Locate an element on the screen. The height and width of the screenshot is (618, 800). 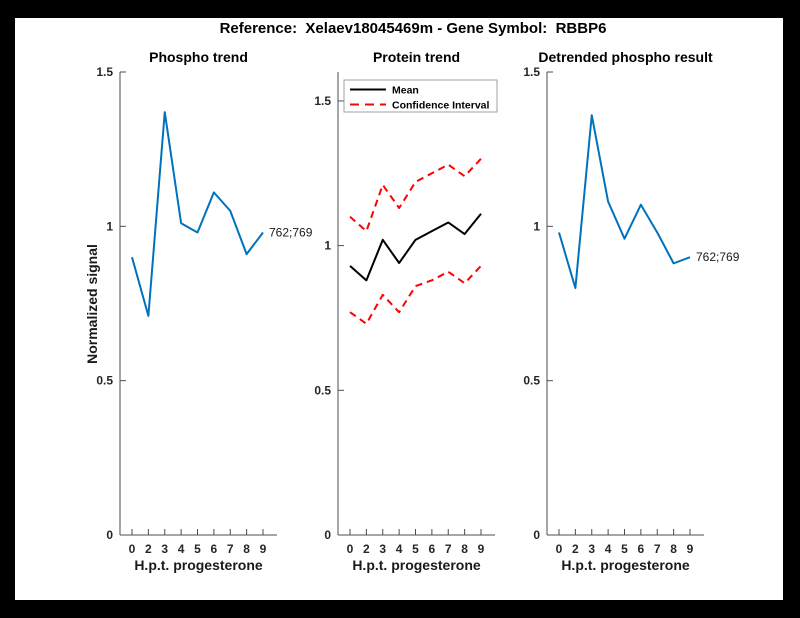
series-line-phospho-signal is located at coordinates (197, 214).